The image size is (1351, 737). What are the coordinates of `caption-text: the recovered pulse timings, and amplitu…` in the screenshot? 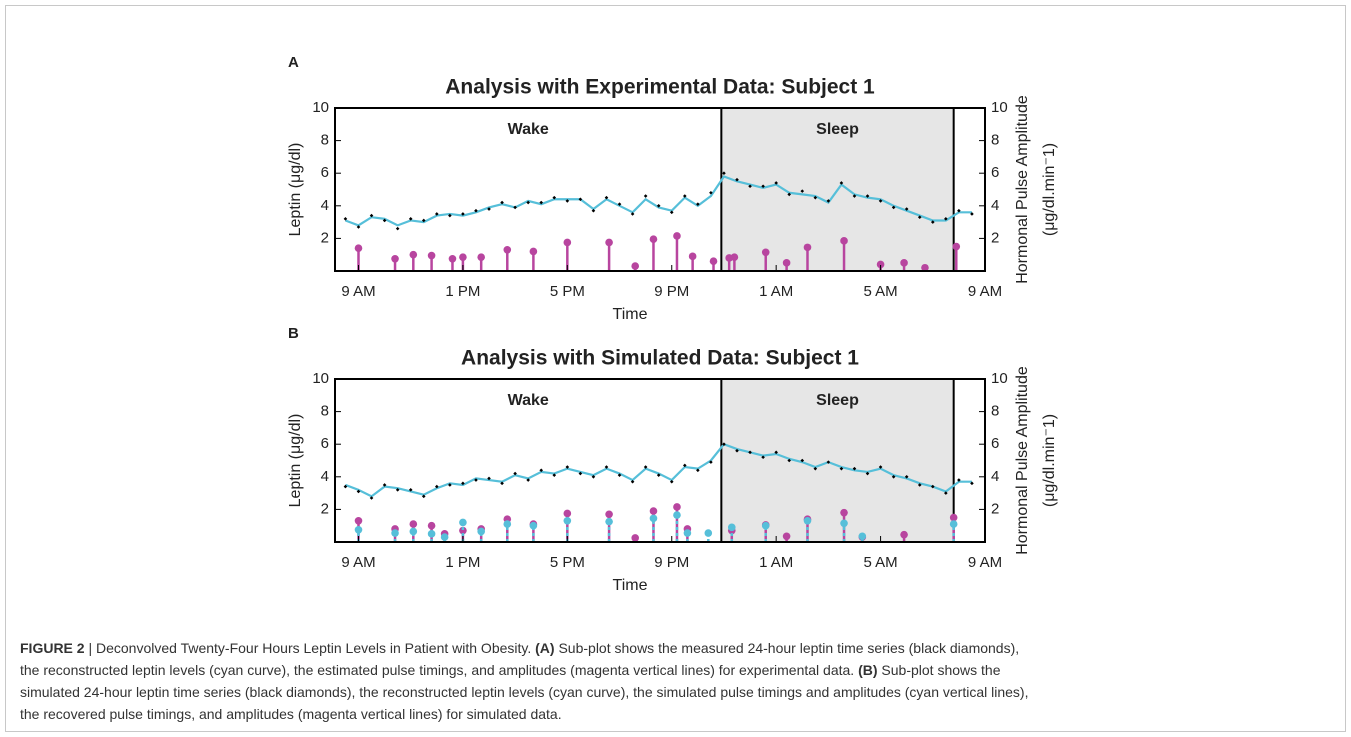 It's located at (291, 714).